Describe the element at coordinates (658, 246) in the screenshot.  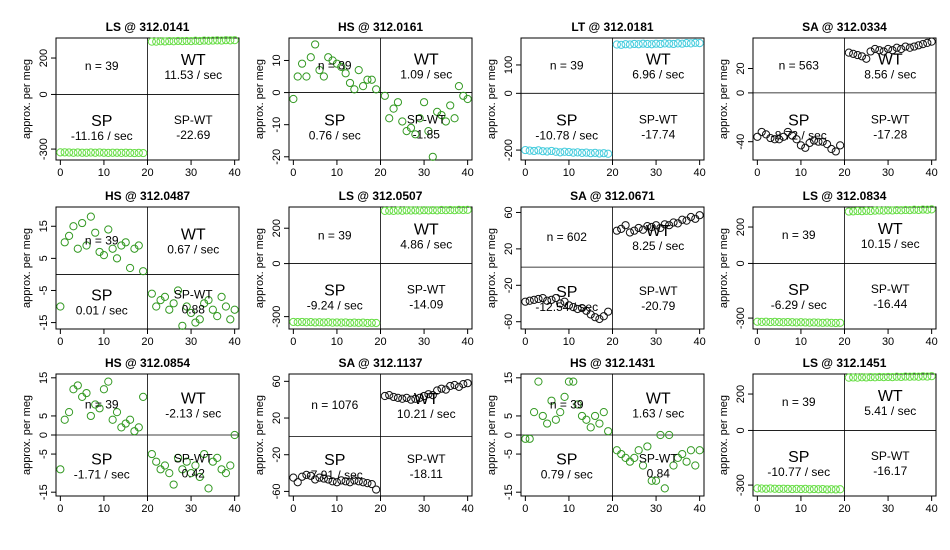
I see `wt-rate: 8.25 / sec` at that location.